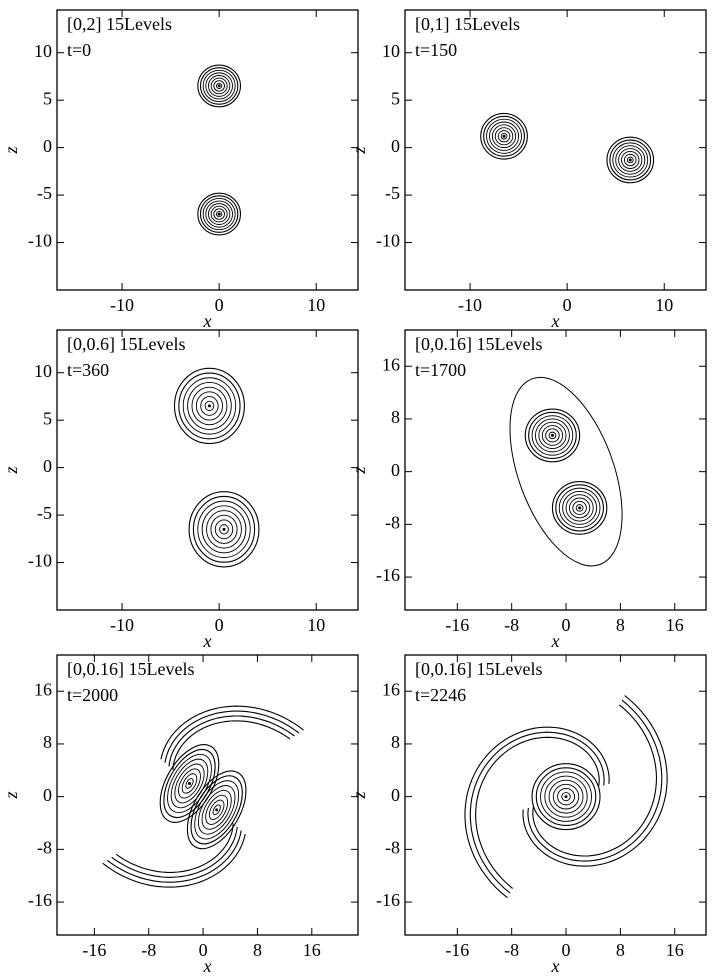 The image size is (720, 978). What do you see at coordinates (122, 305) in the screenshot?
I see `x-tick-label: -10` at bounding box center [122, 305].